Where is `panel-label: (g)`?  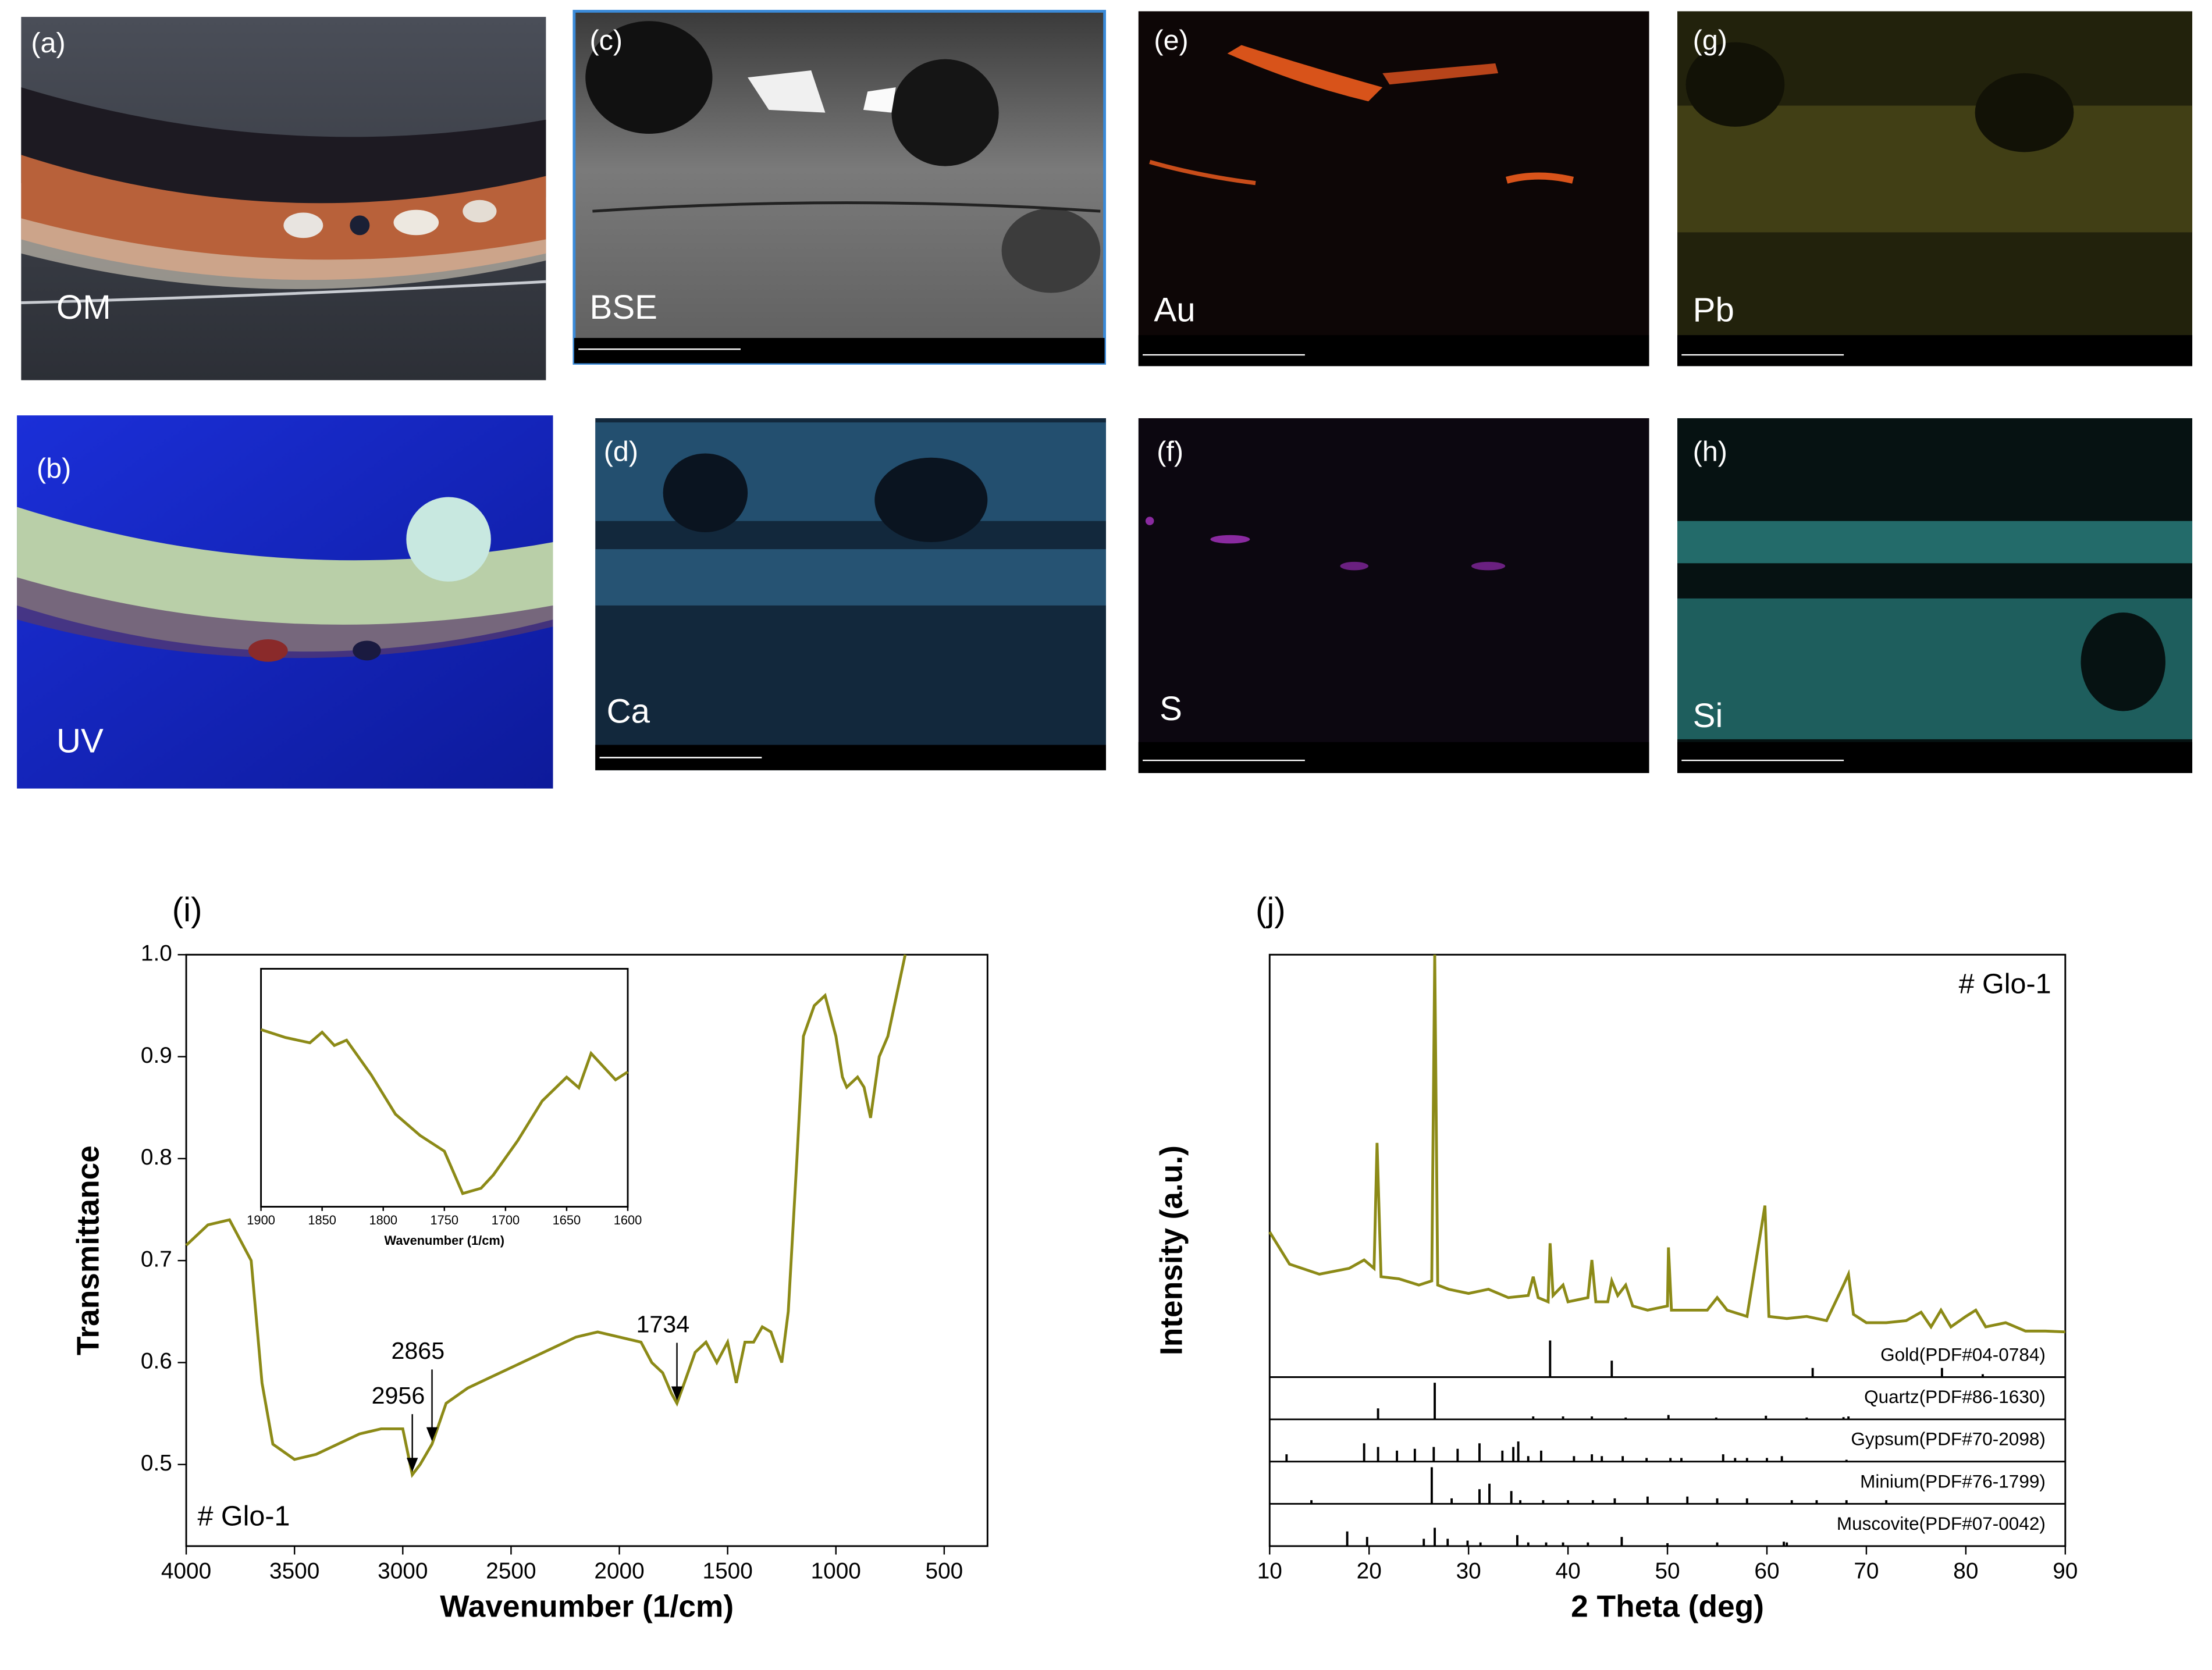
panel-label: (g) is located at coordinates (1710, 40).